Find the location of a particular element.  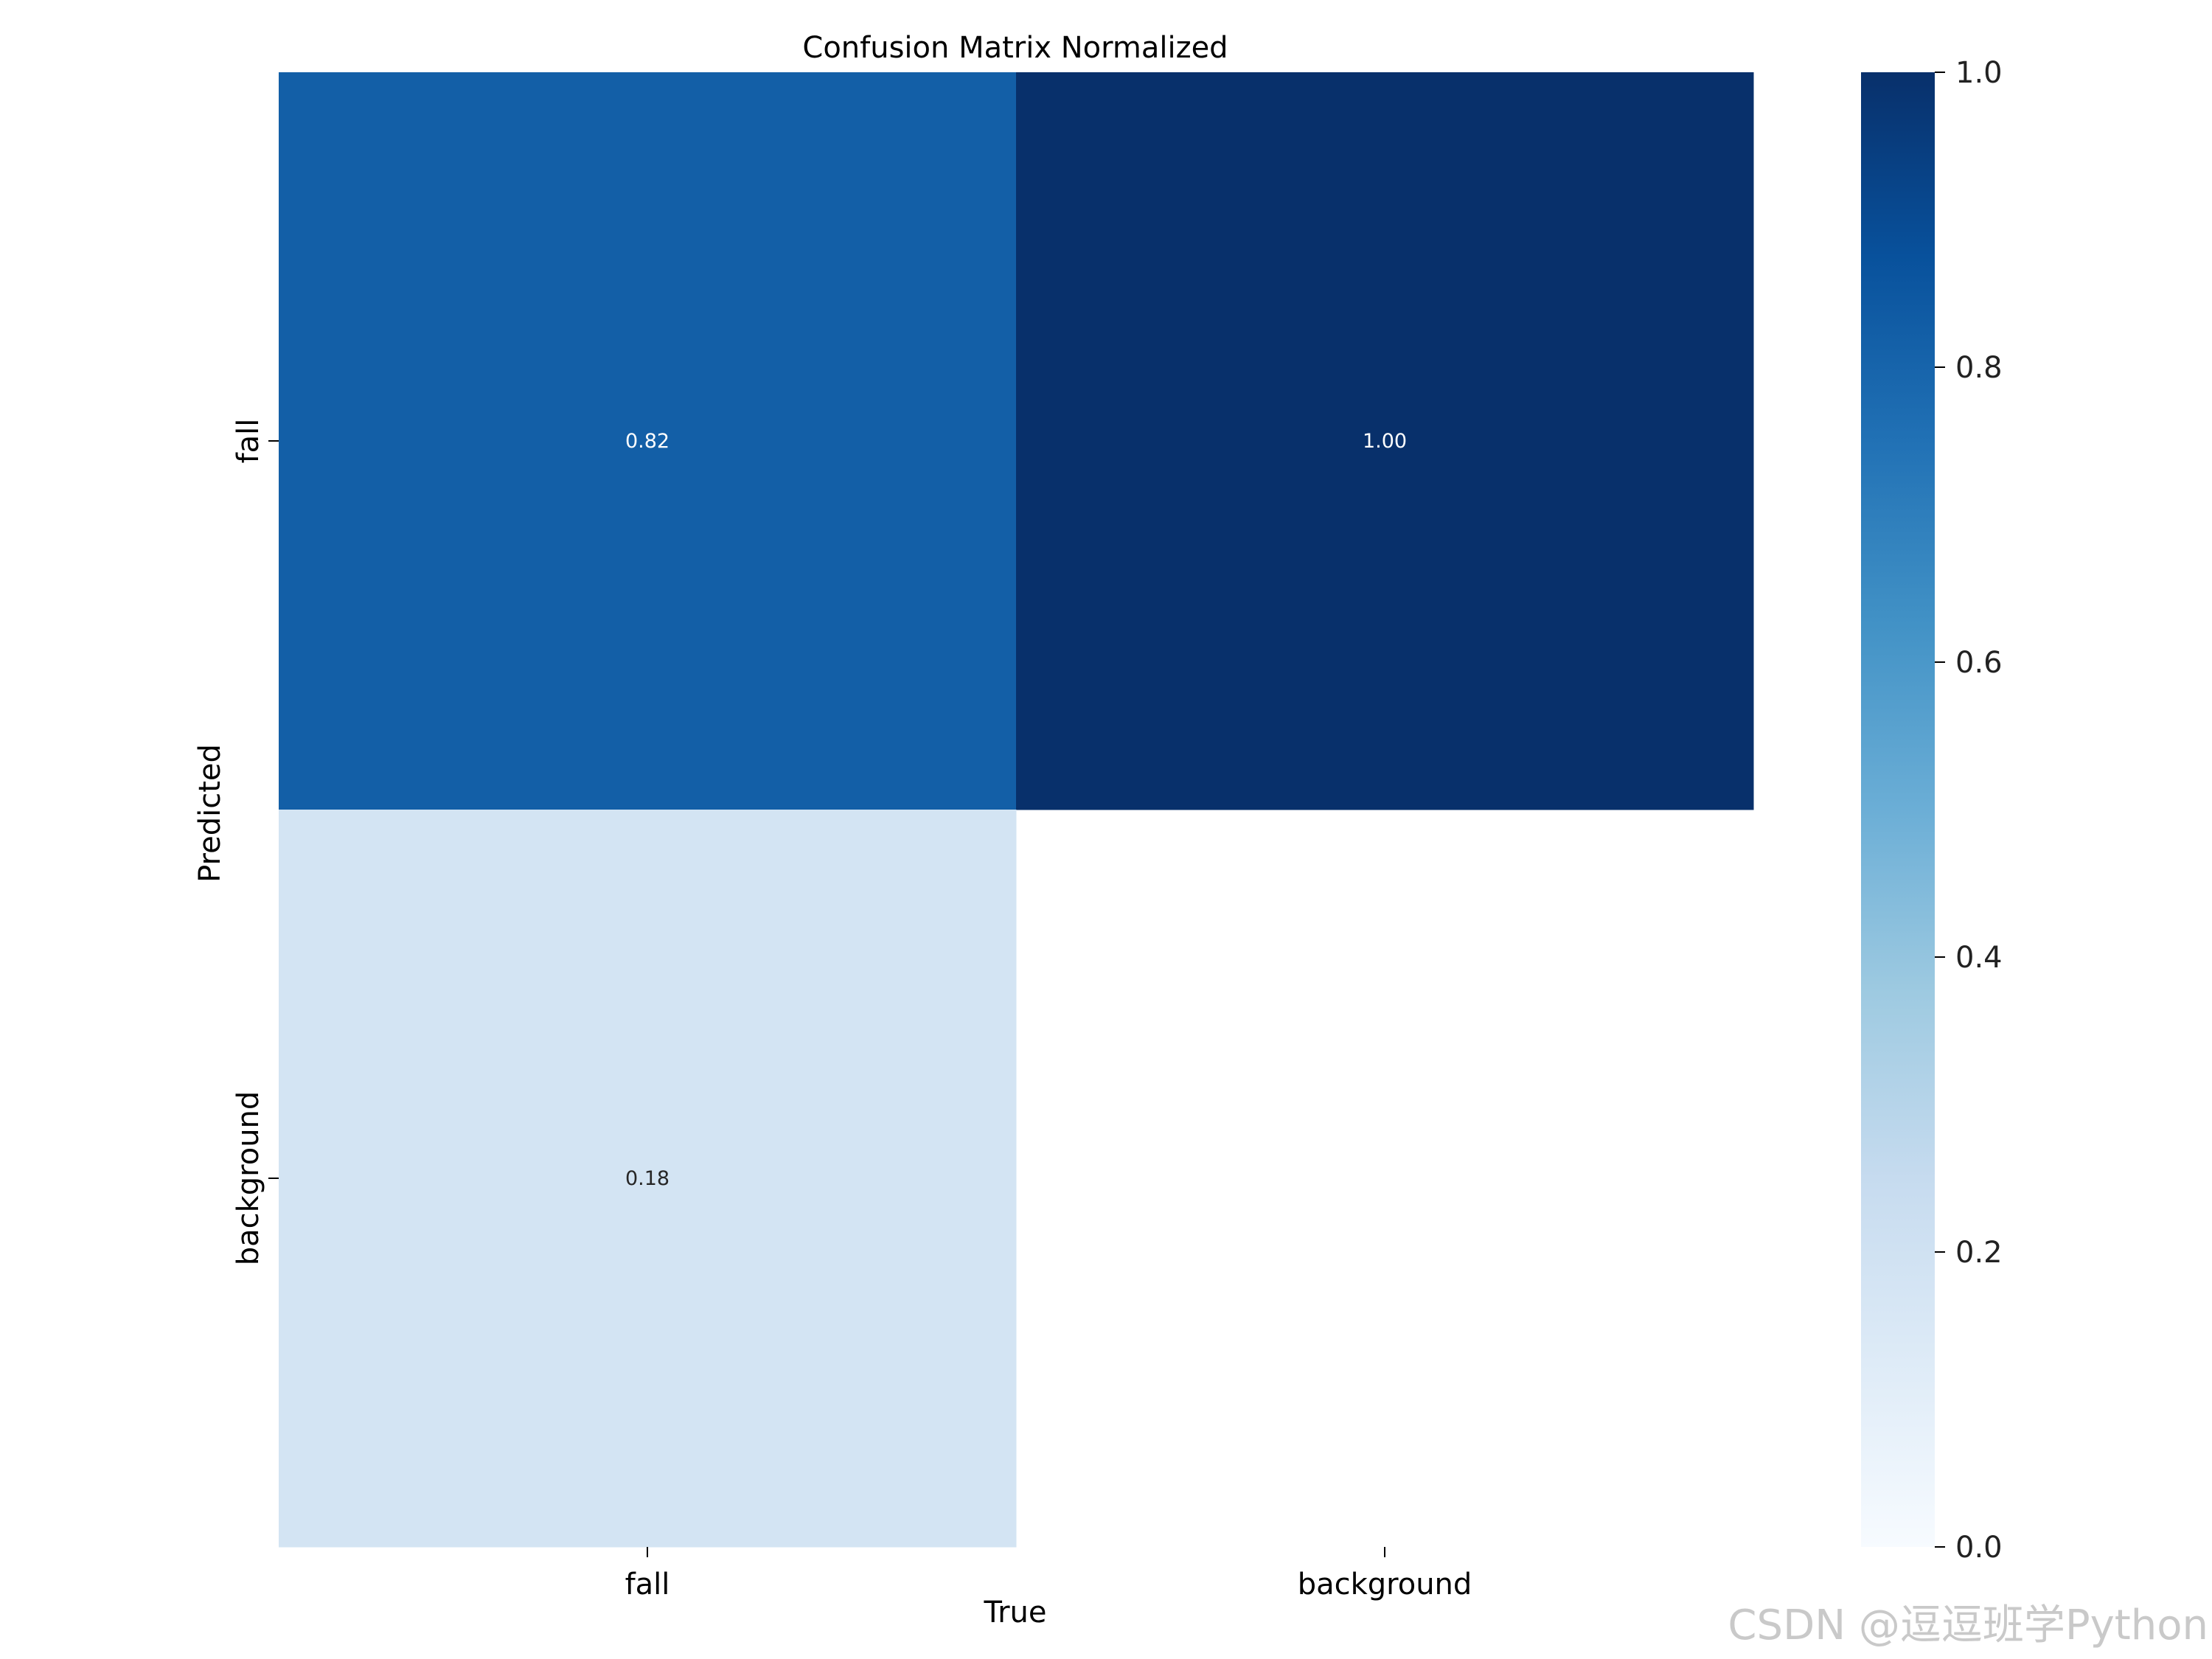

y-tick-label: fall is located at coordinates (248, 441).